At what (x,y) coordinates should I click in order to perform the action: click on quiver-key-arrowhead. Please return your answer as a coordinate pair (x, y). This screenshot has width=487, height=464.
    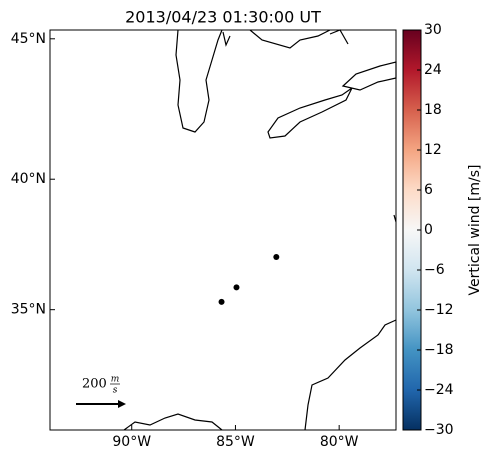
    Looking at the image, I should click on (122, 404).